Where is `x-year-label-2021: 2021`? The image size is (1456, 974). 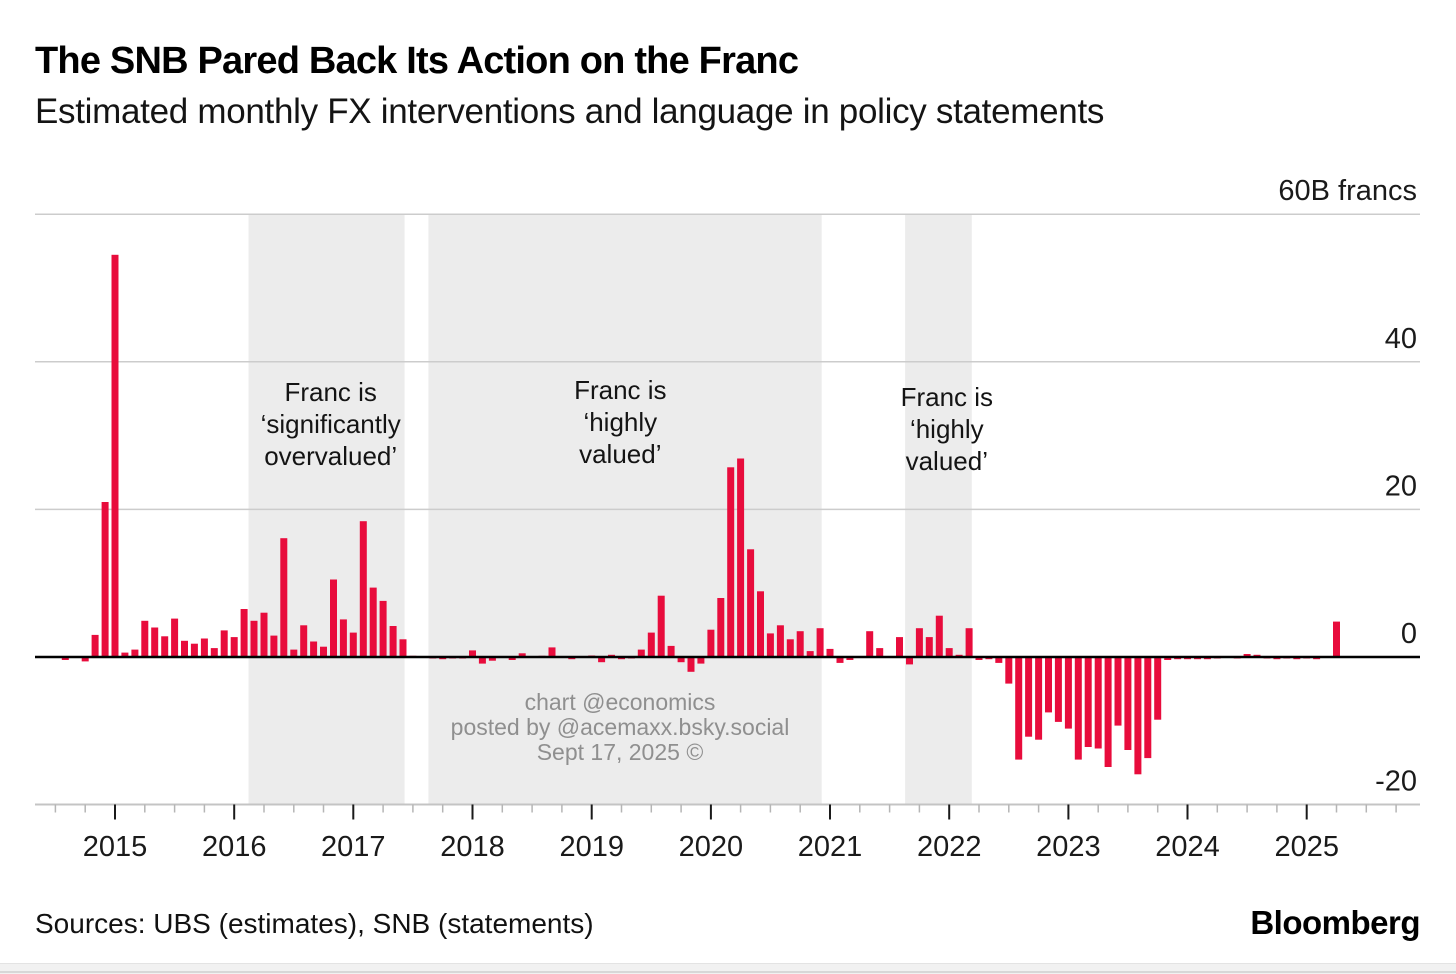 x-year-label-2021: 2021 is located at coordinates (830, 847).